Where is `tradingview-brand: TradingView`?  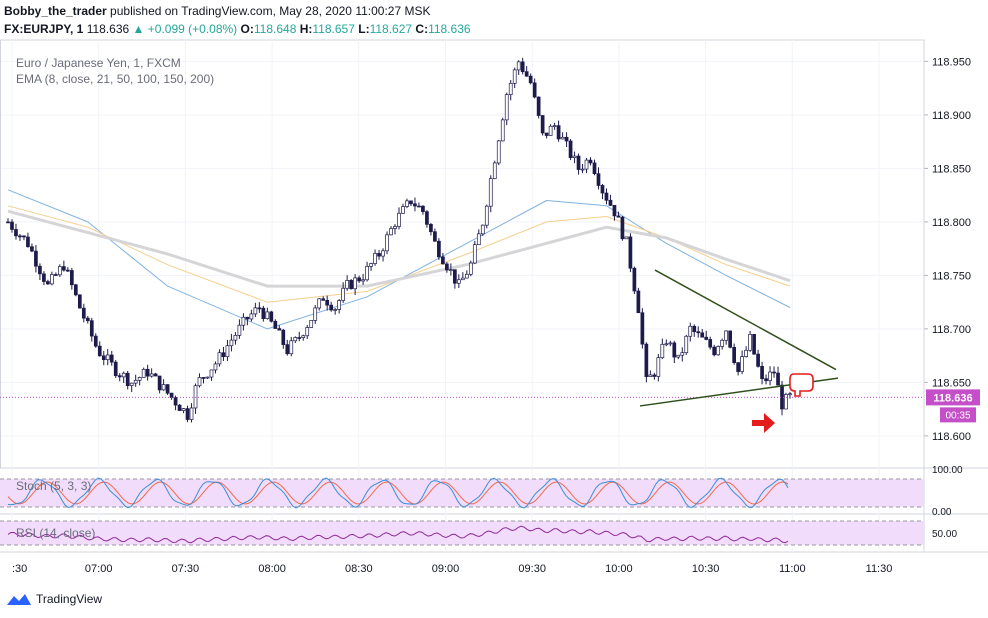 tradingview-brand: TradingView is located at coordinates (54, 599).